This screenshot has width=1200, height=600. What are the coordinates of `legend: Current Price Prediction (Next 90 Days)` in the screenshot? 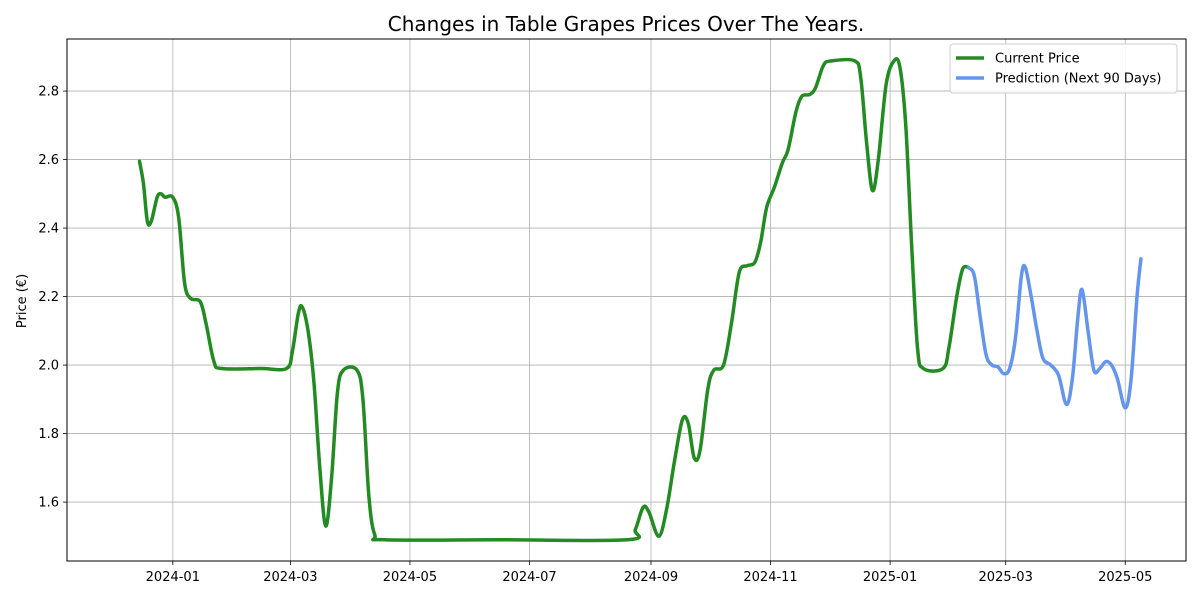 It's located at (1063, 68).